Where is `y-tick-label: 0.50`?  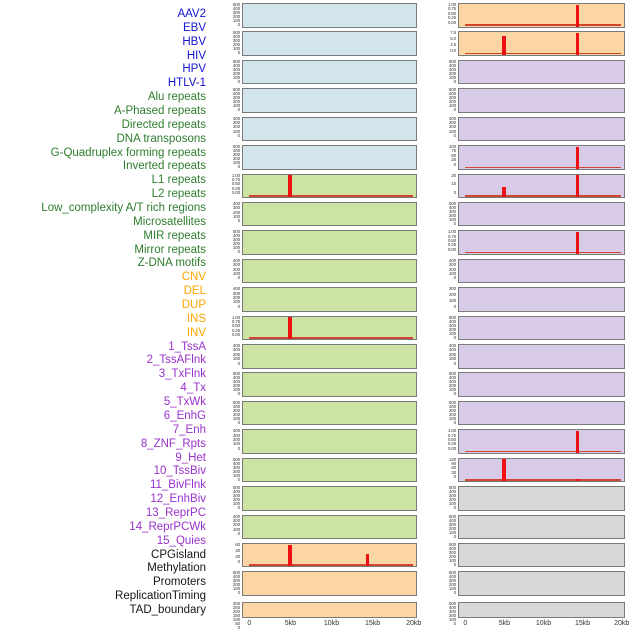
y-tick-label: 0.50 is located at coordinates (451, 13).